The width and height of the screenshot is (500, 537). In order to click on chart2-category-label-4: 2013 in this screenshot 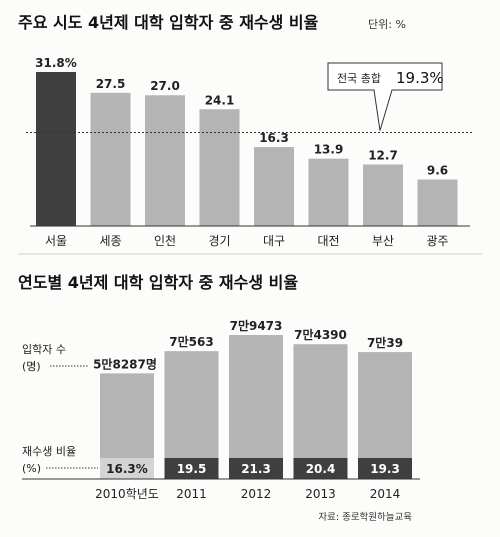, I will do `click(320, 494)`.